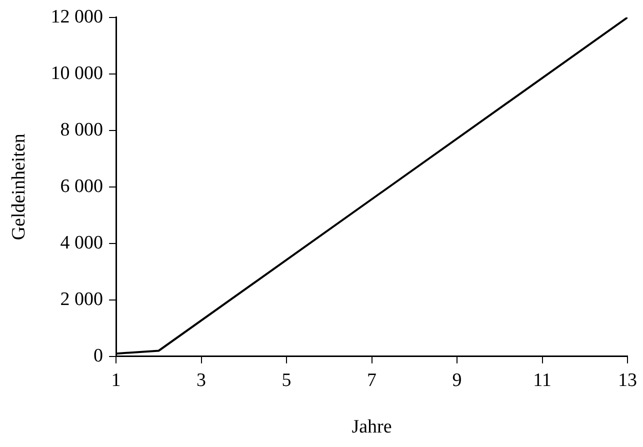 The height and width of the screenshot is (447, 643). I want to click on y-tick-label: 12 000, so click(77, 17).